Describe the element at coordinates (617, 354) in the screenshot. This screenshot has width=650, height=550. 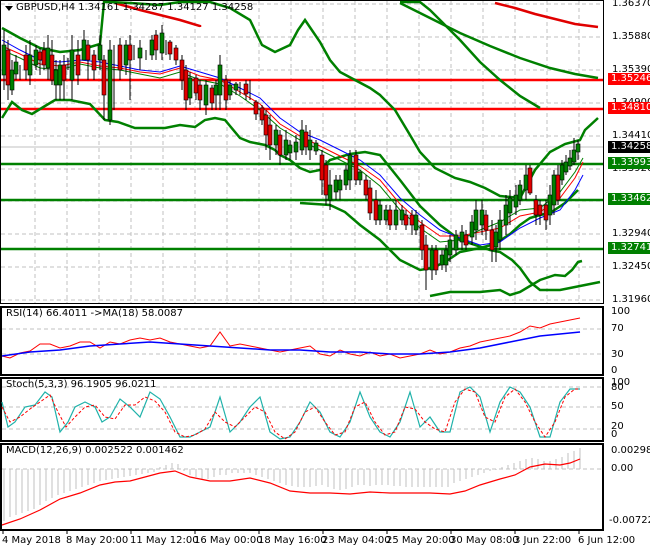
I see `rsi-tick: 30` at that location.